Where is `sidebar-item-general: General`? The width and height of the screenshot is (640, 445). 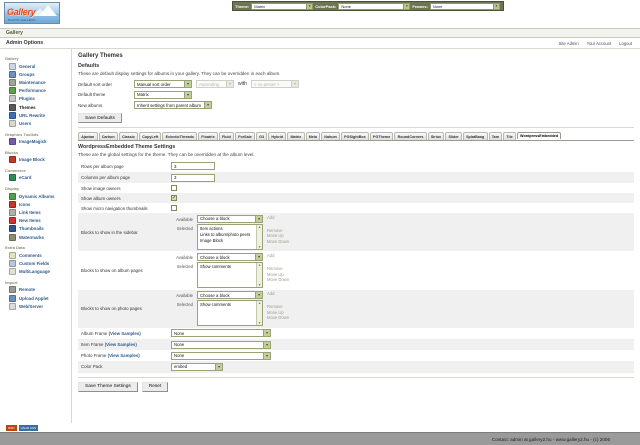
sidebar-item-general: General is located at coordinates (37, 66).